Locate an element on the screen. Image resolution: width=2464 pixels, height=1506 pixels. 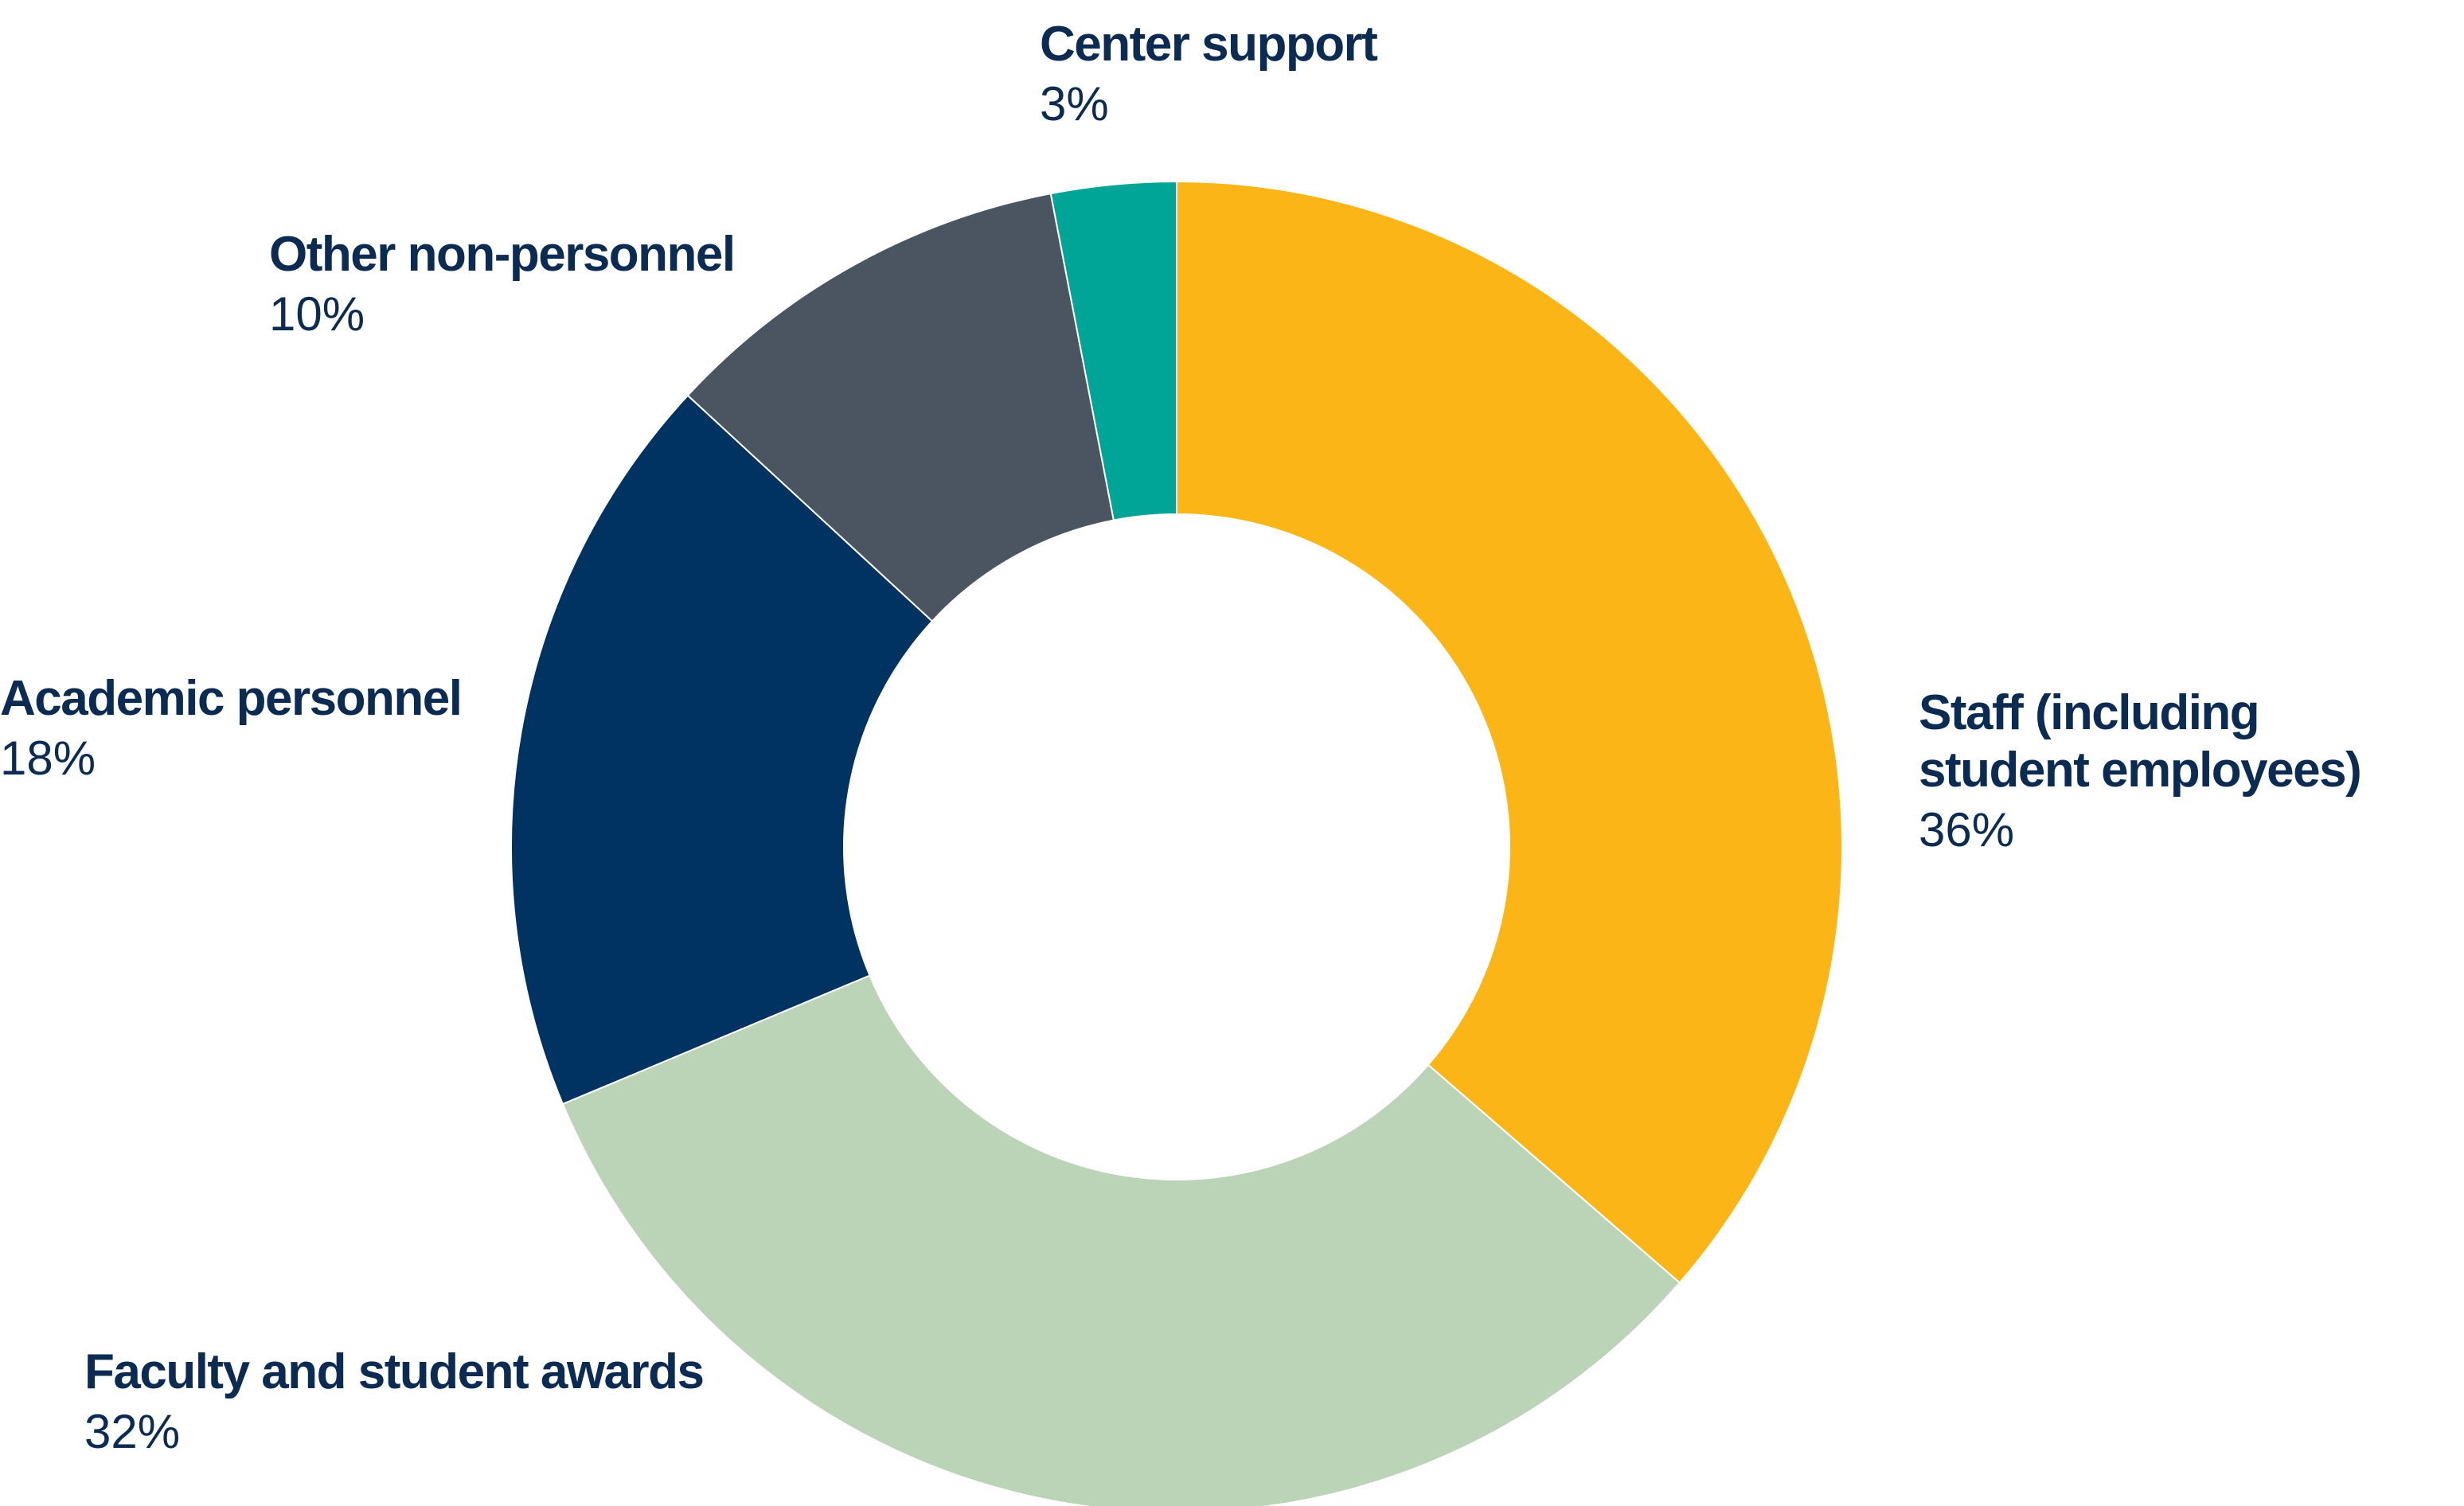
slice-name-faculty-awards: Faculty and student awards is located at coordinates (394, 1371).